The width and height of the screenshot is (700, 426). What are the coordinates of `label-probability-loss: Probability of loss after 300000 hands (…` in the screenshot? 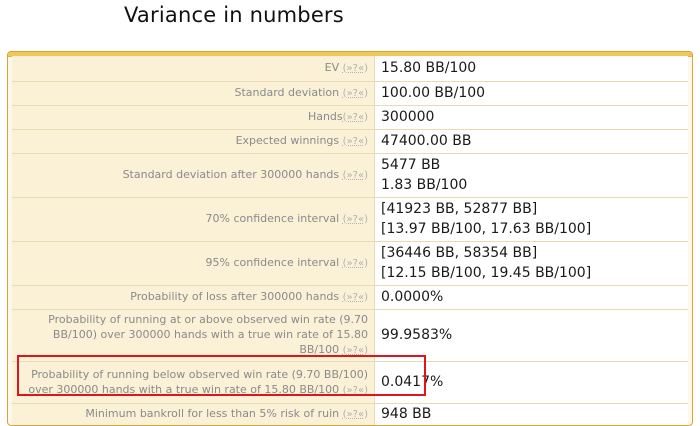 It's located at (193, 297).